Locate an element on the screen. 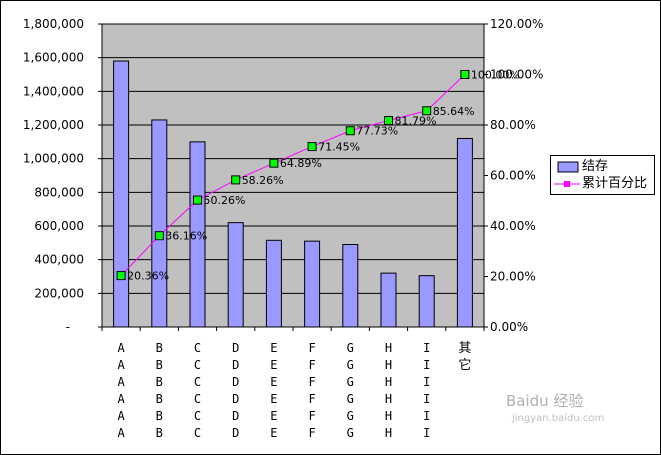  left-axis-tick-label: 1,000,000 is located at coordinates (53, 159).